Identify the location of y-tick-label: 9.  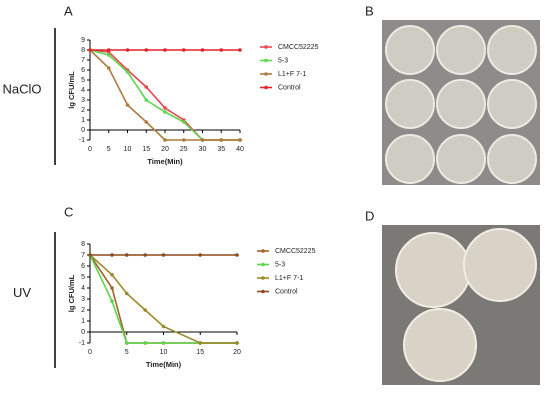
(83, 40).